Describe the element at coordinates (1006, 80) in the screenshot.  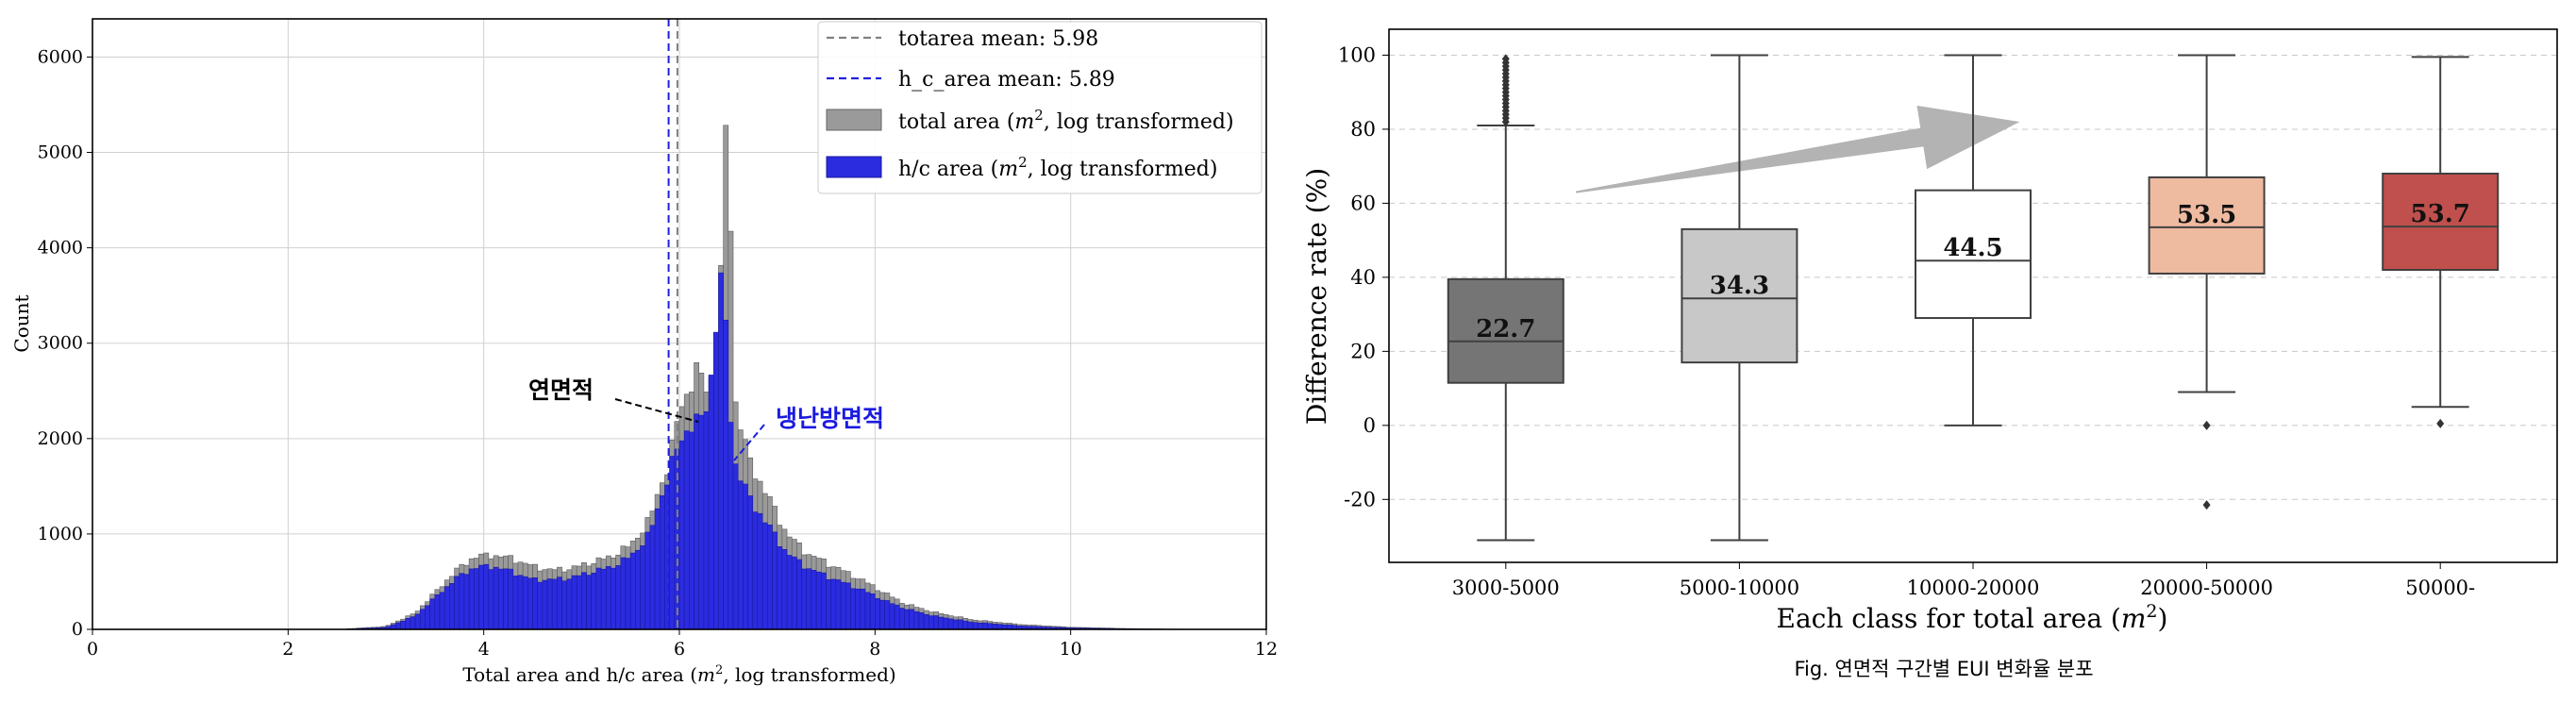
I see `legend-hc-area-mean: h_c_area mean: 5.89` at that location.